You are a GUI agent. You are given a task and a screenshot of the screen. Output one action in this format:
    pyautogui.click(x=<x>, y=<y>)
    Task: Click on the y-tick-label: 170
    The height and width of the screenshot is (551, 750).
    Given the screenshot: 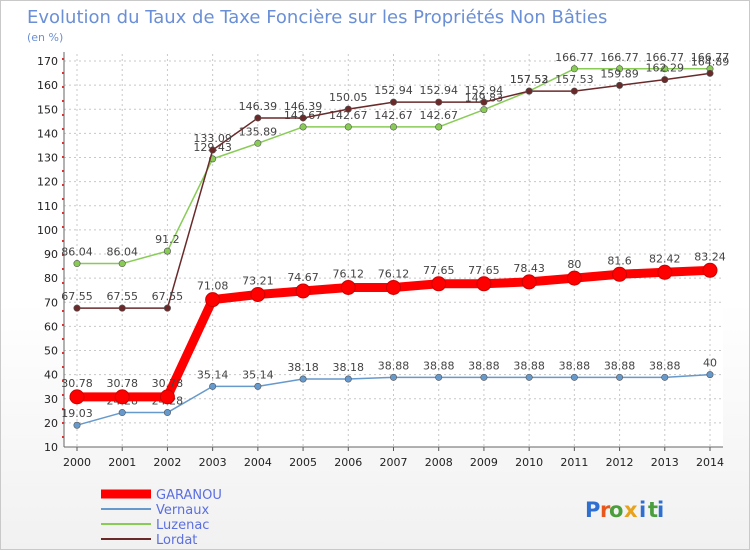 What is the action you would take?
    pyautogui.click(x=47, y=61)
    